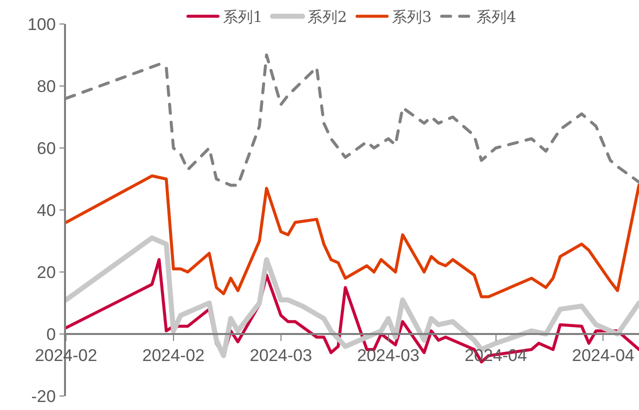 This screenshot has height=410, width=639. I want to click on y-tick-label: 80, so click(46, 86).